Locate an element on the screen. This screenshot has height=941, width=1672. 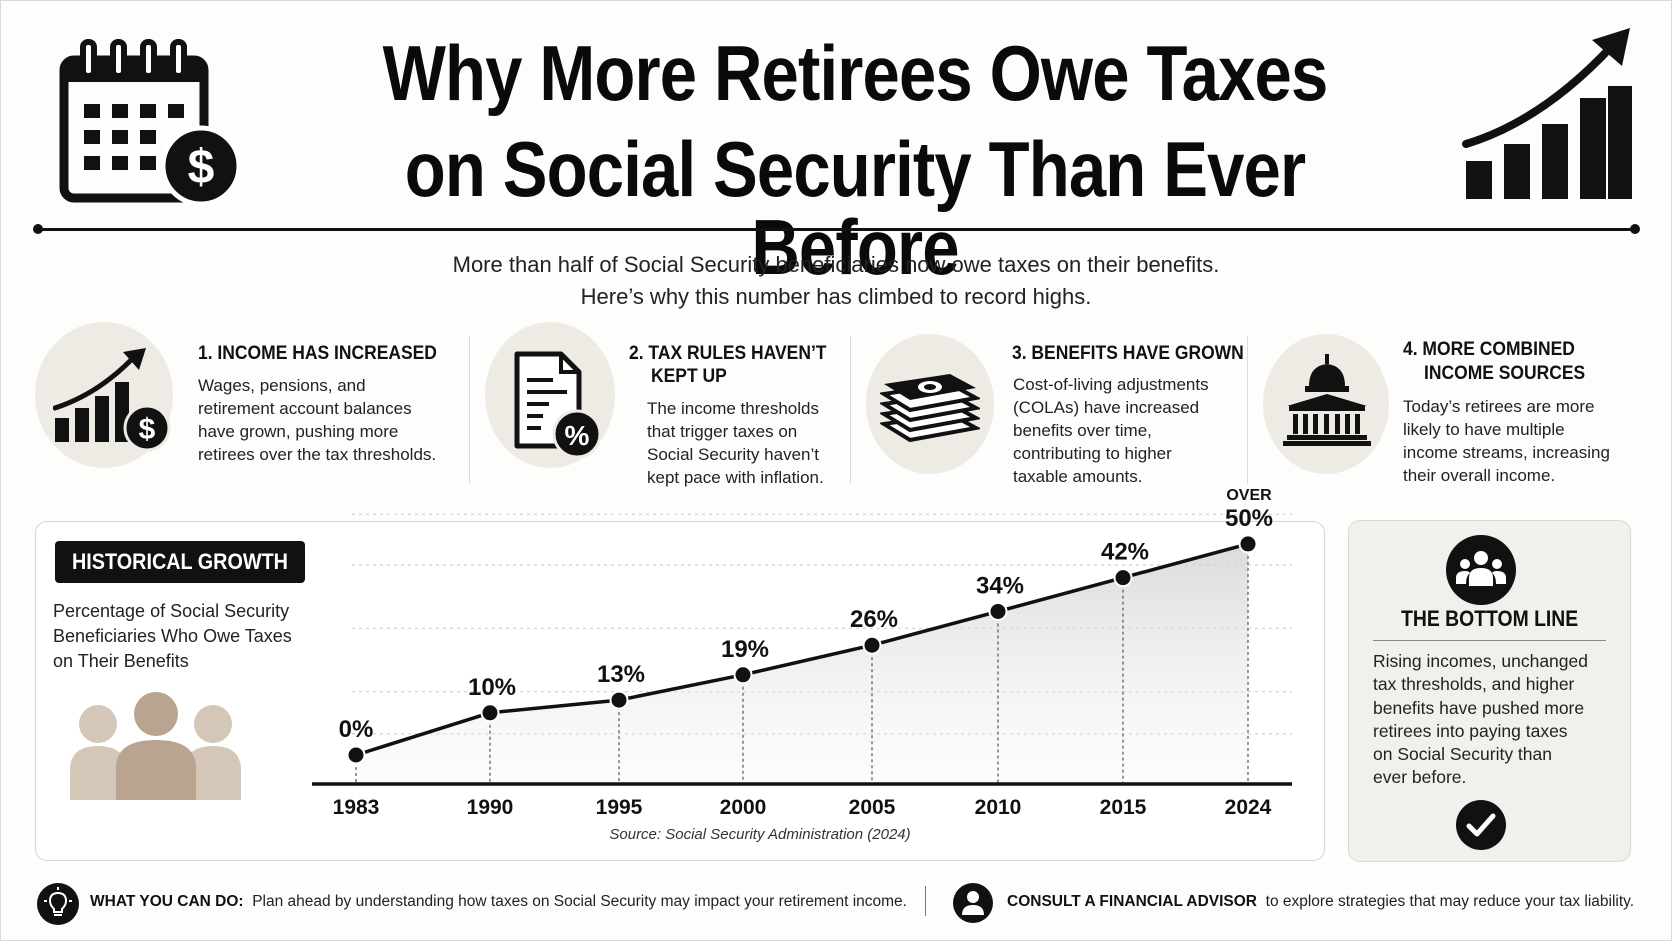
data-point-2005 is located at coordinates (872, 645).